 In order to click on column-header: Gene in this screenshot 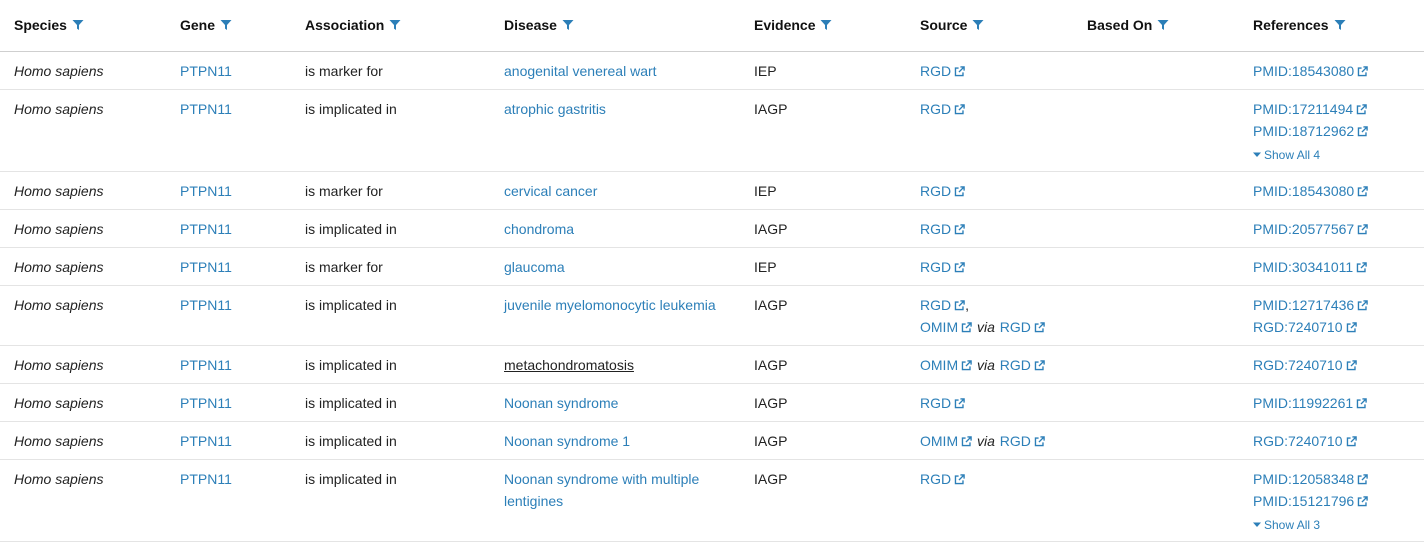, I will do `click(228, 26)`.